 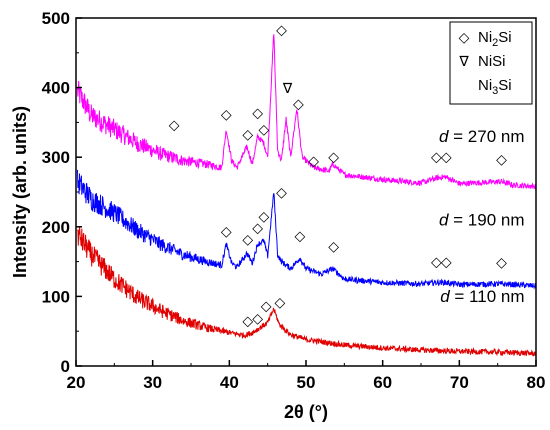 I want to click on x-tick-label: 50, so click(x=306, y=382).